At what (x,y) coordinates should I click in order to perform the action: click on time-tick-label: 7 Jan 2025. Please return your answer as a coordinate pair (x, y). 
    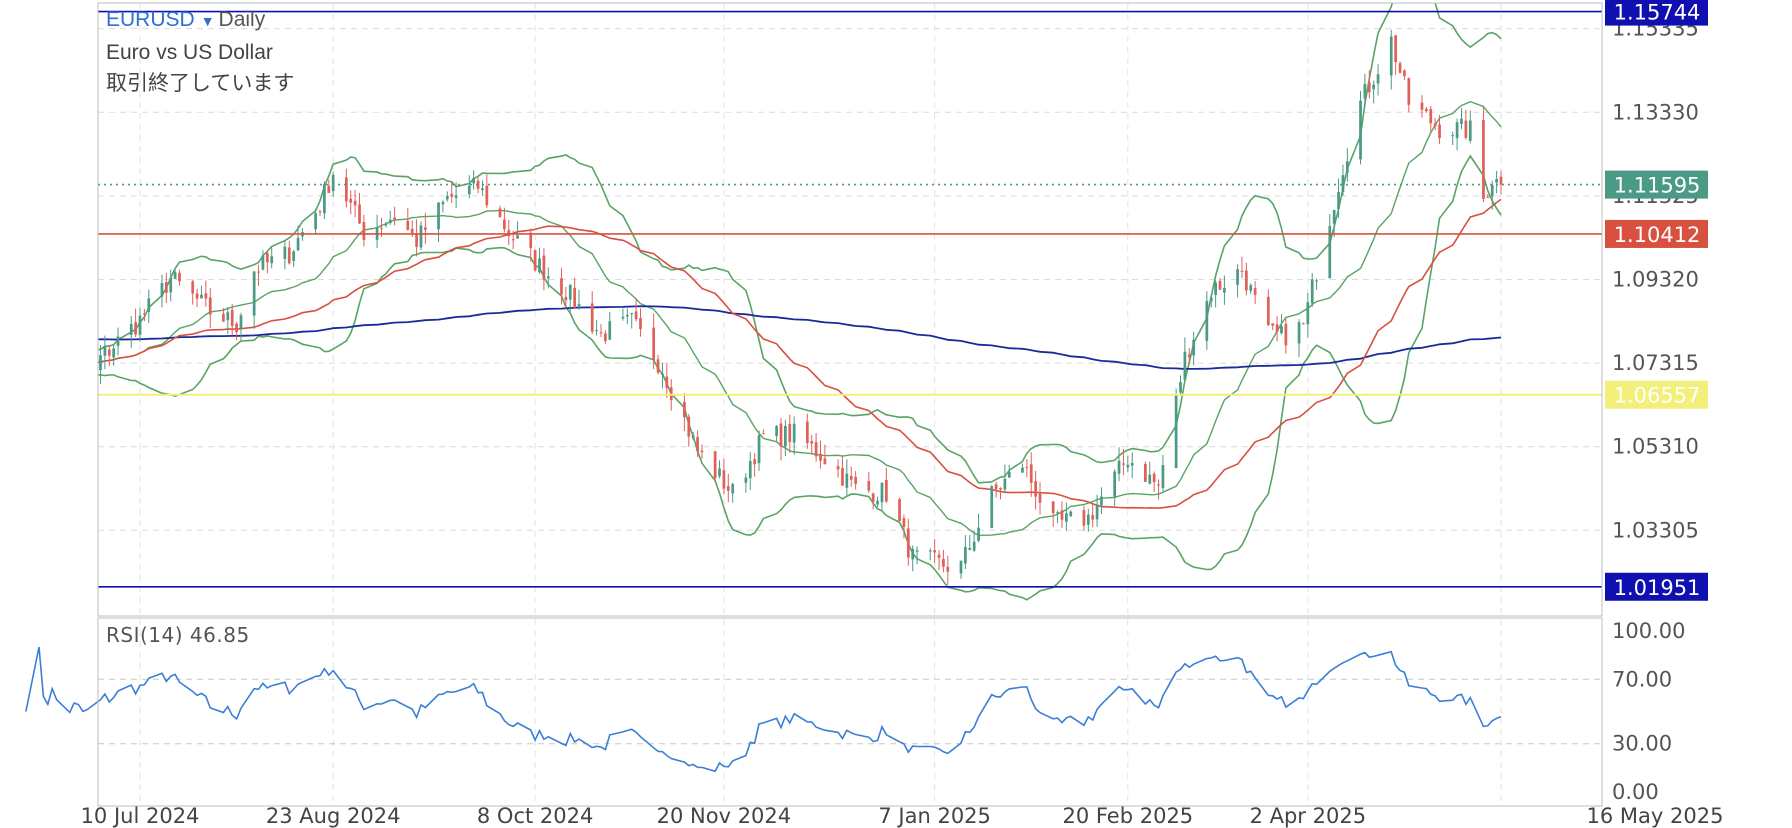
    Looking at the image, I should click on (934, 816).